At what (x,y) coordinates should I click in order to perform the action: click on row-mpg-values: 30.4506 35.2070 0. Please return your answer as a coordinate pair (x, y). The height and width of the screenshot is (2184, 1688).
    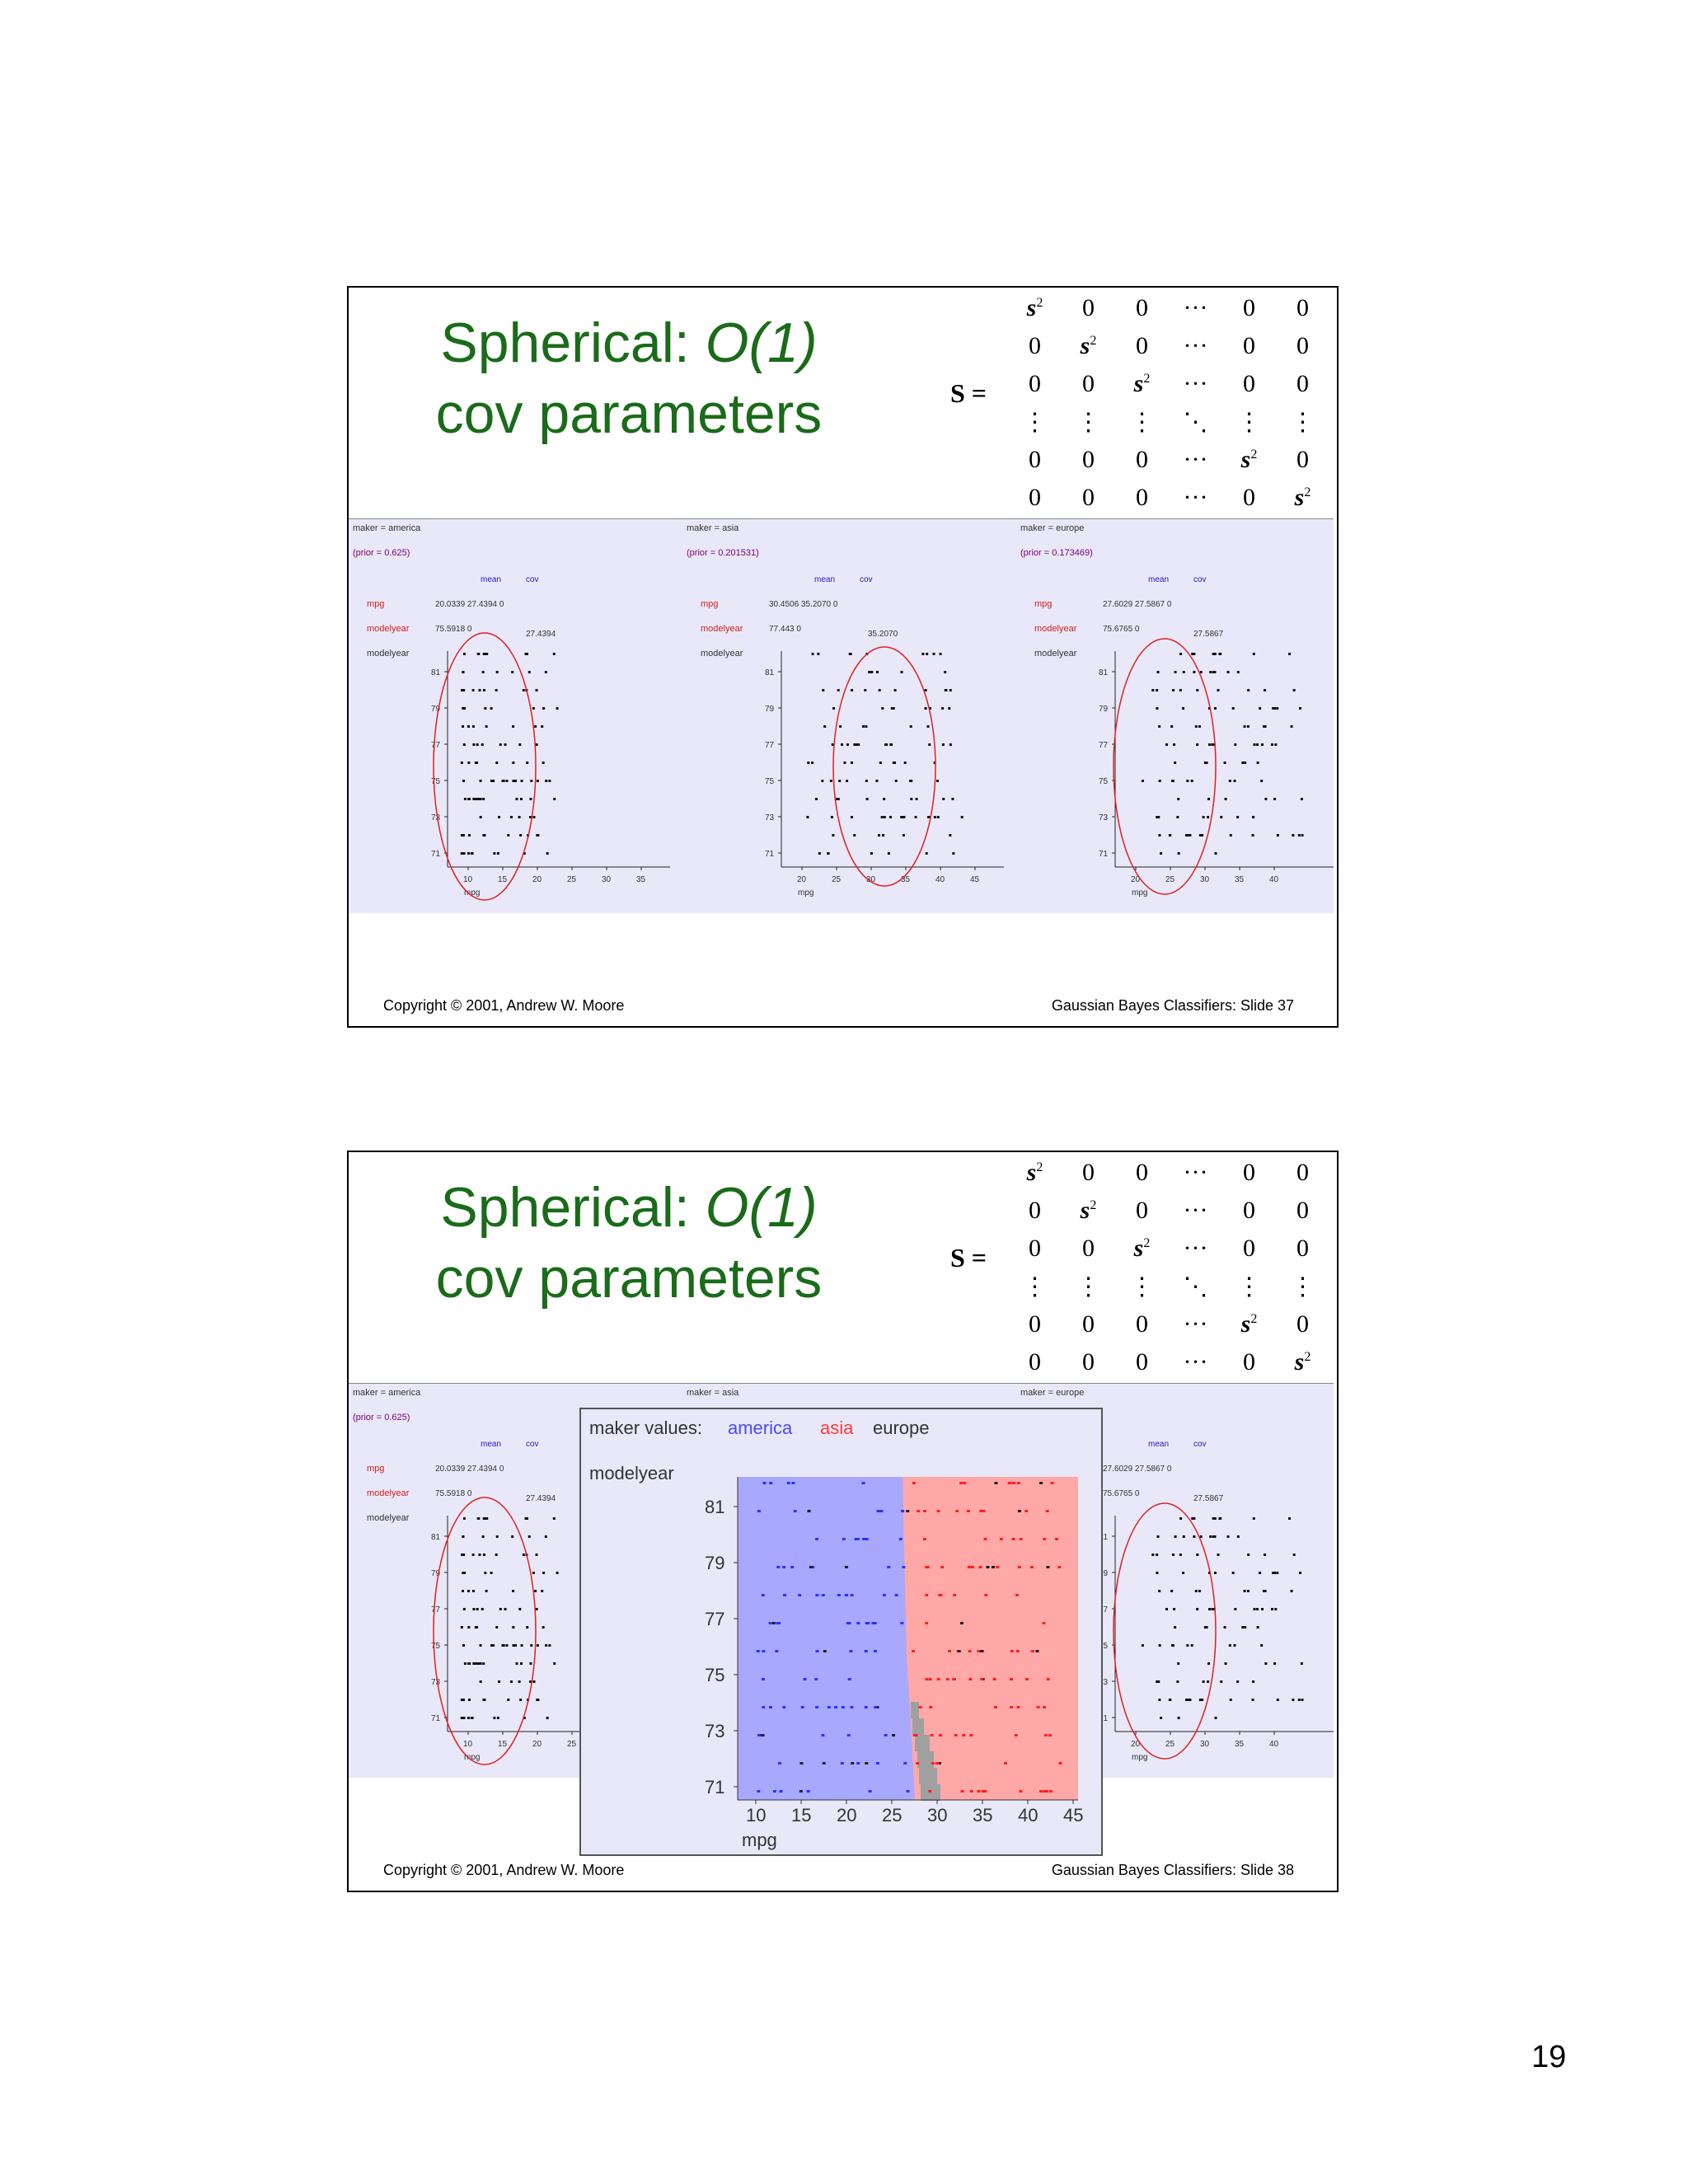
    Looking at the image, I should click on (803, 604).